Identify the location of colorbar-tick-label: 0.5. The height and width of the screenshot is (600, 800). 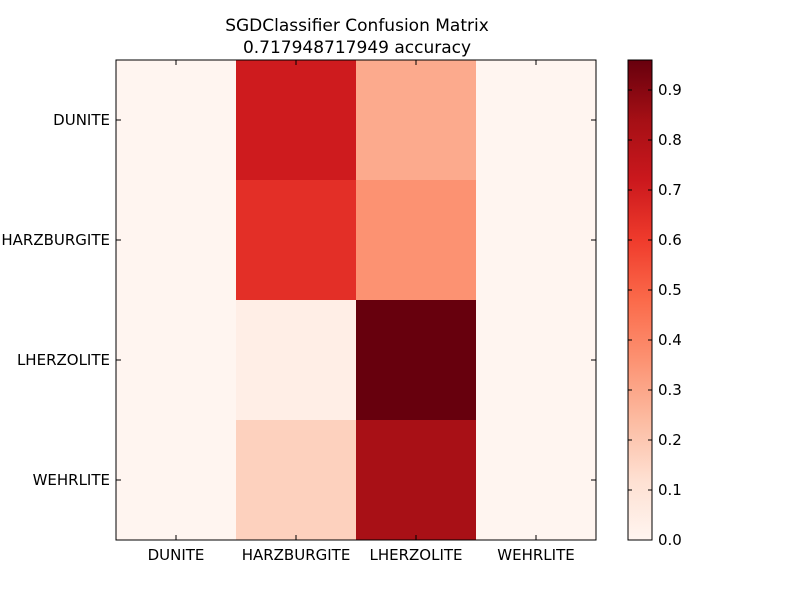
(670, 290).